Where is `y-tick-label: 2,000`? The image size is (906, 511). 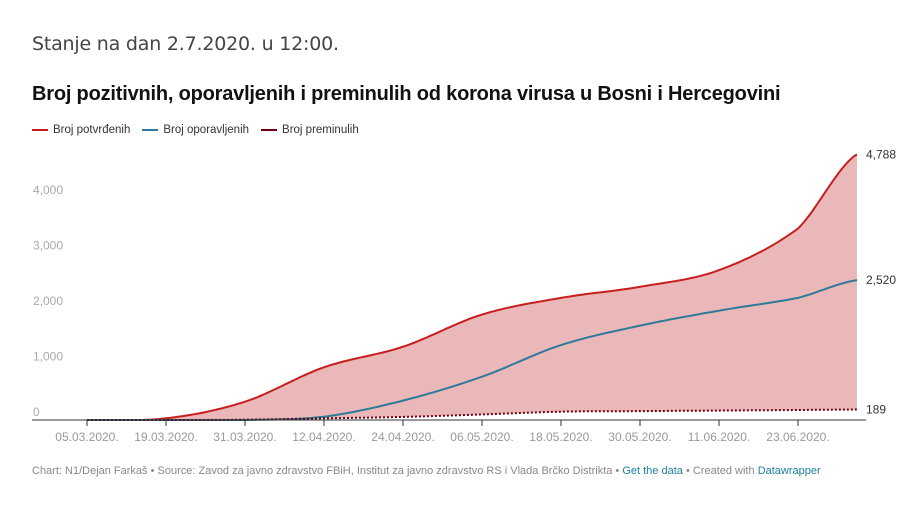 y-tick-label: 2,000 is located at coordinates (48, 301).